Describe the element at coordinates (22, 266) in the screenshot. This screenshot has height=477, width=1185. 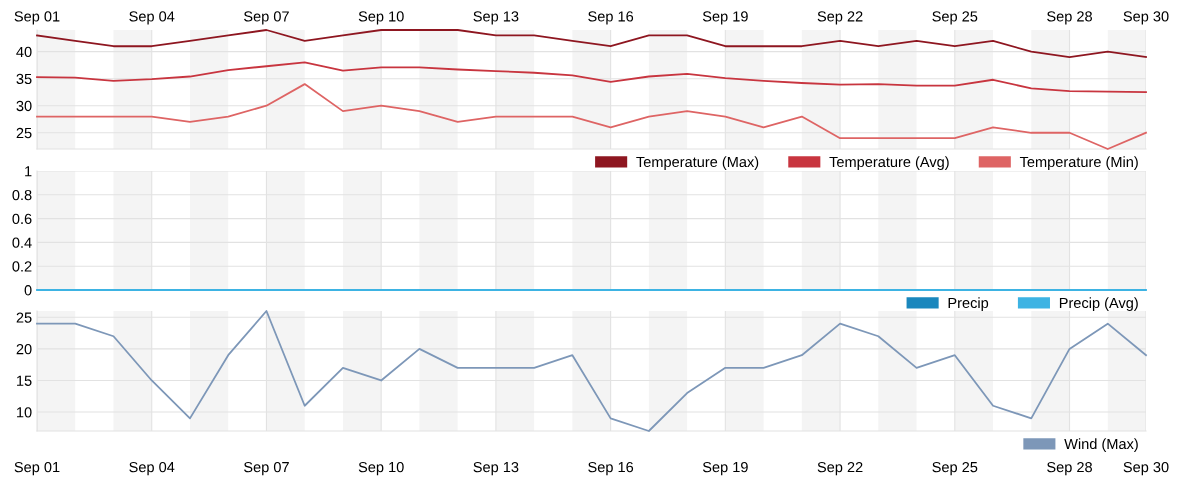
I see `y-tick-label: 0.2` at that location.